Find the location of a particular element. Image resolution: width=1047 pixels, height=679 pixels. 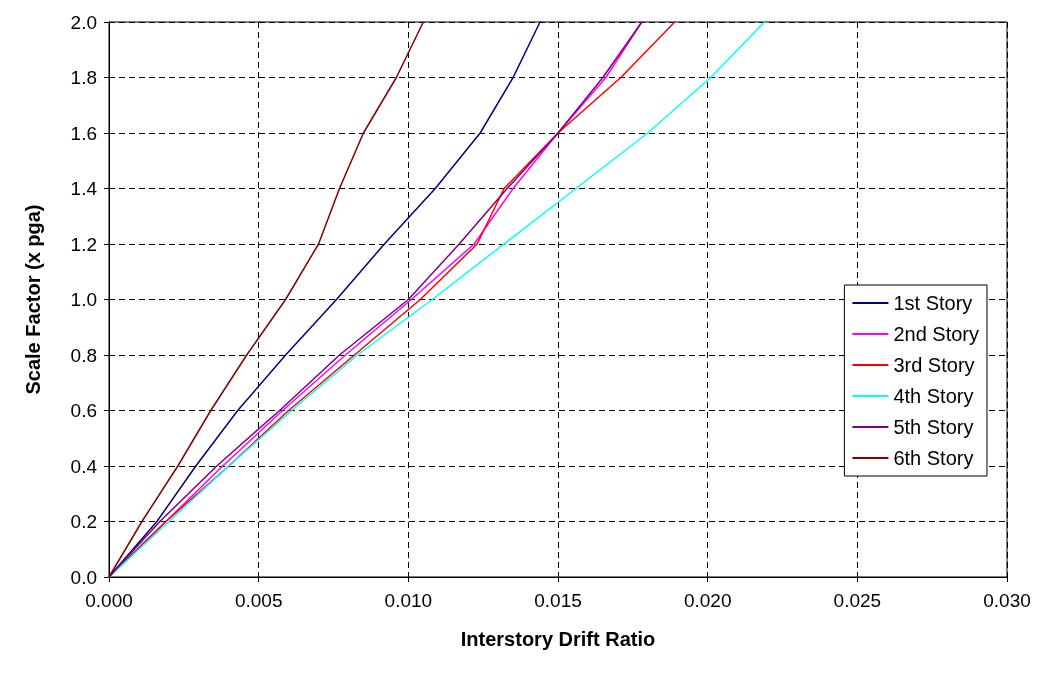

y-tick-label: 0.2 is located at coordinates (83, 521).